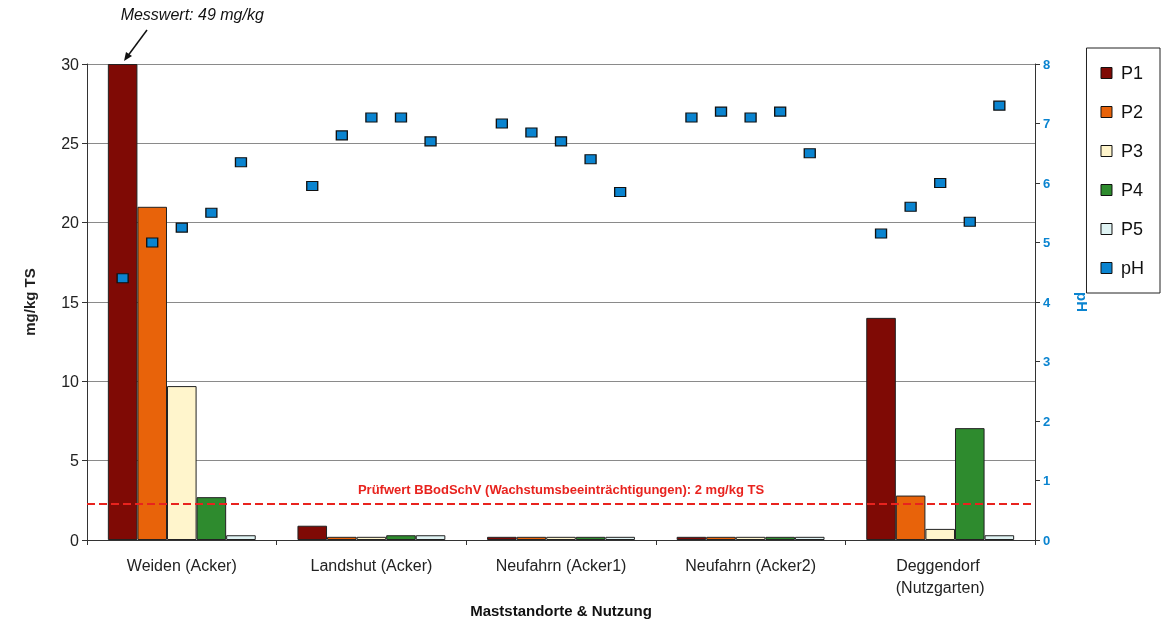  I want to click on y-tick-label: 10, so click(70, 381).